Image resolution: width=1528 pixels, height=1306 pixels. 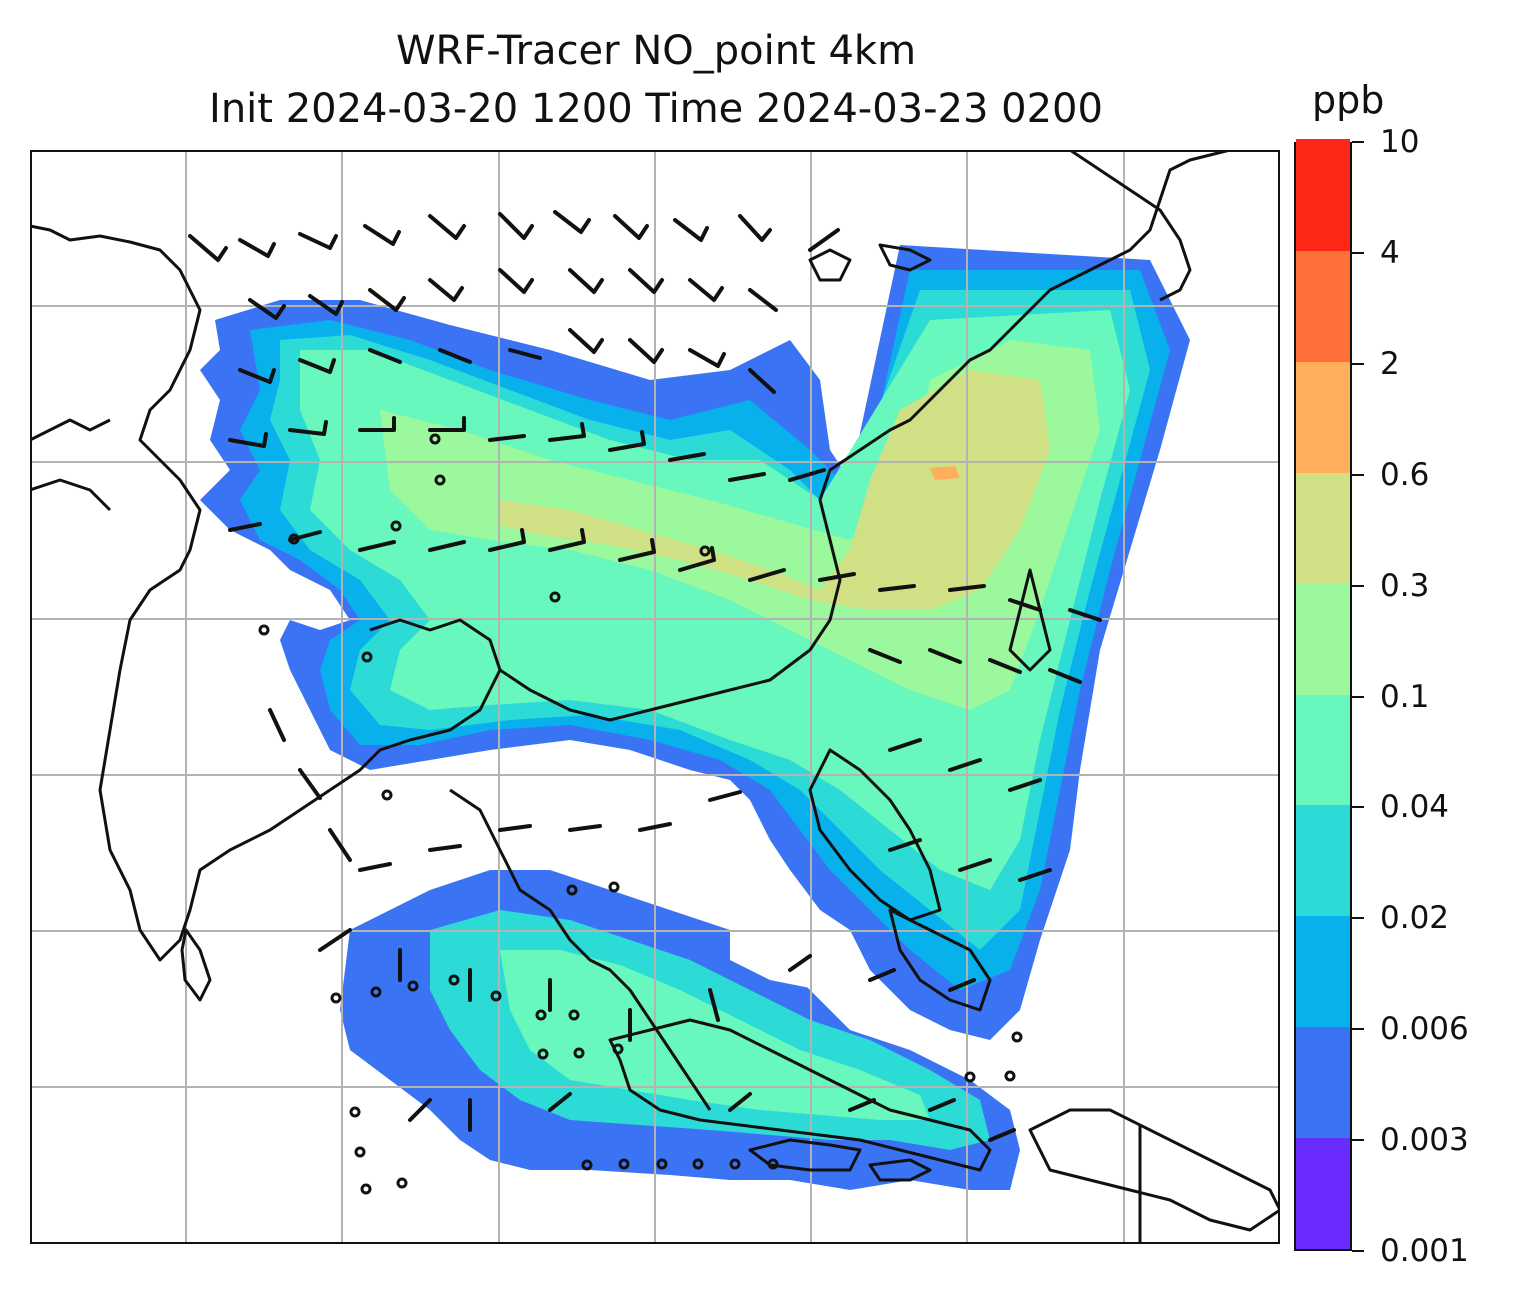 What do you see at coordinates (780, 955) in the screenshot?
I see `tracer-gap-white` at bounding box center [780, 955].